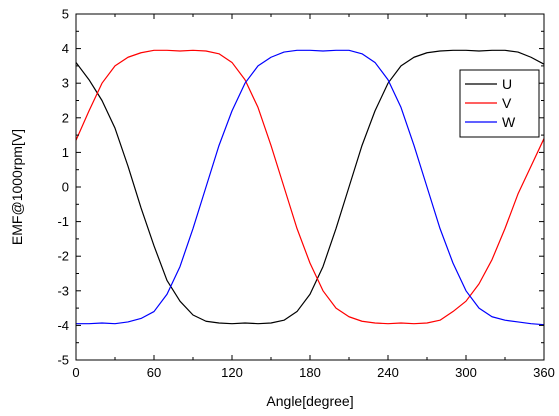 The height and width of the screenshot is (416, 559). What do you see at coordinates (499, 103) in the screenshot?
I see `legend: UVW` at bounding box center [499, 103].